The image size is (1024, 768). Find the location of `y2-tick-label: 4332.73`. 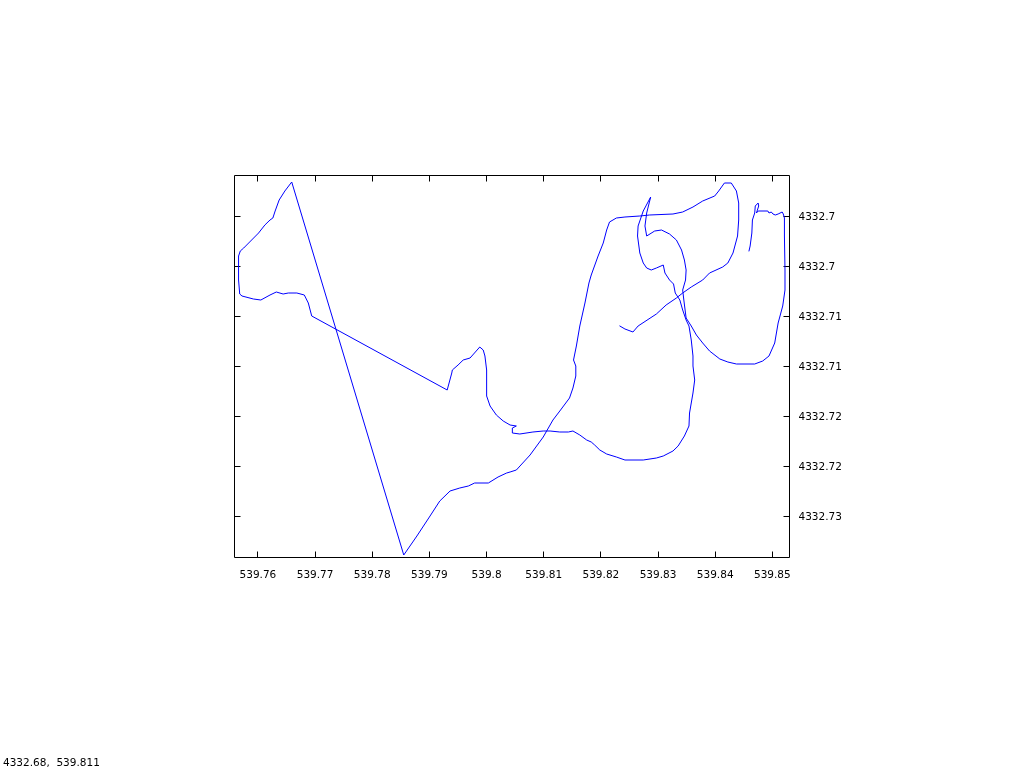

y2-tick-label: 4332.73 is located at coordinates (820, 515).